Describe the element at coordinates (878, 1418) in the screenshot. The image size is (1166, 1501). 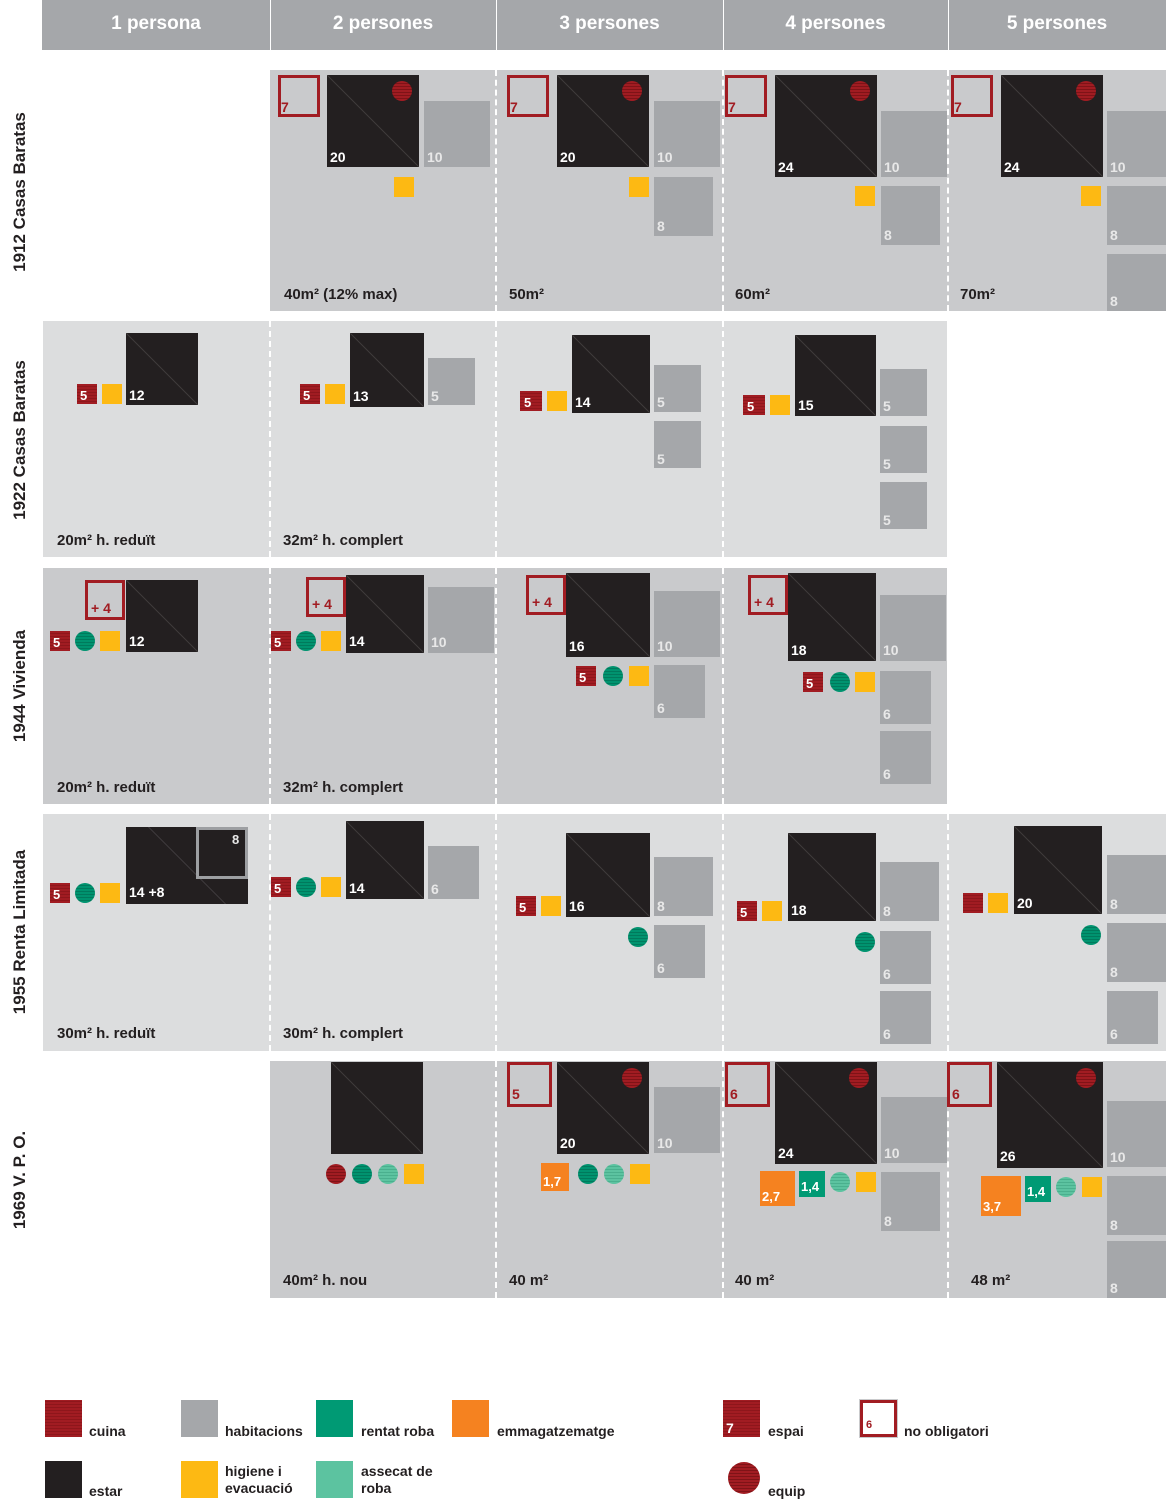
I see `legend-no-obligatori-swatch` at that location.